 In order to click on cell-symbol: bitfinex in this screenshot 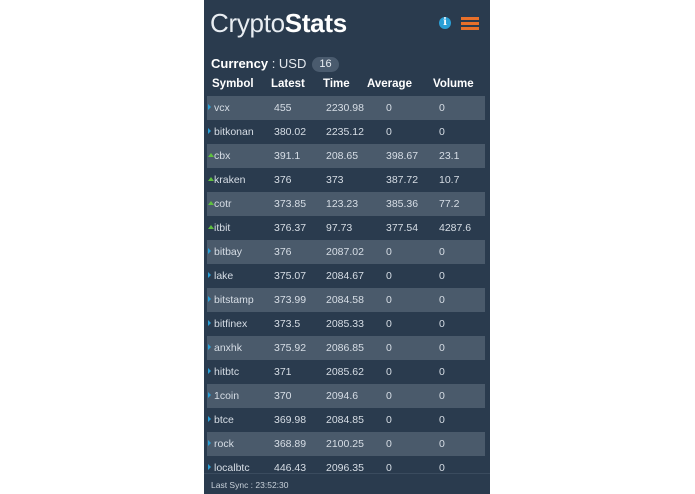, I will do `click(231, 324)`.